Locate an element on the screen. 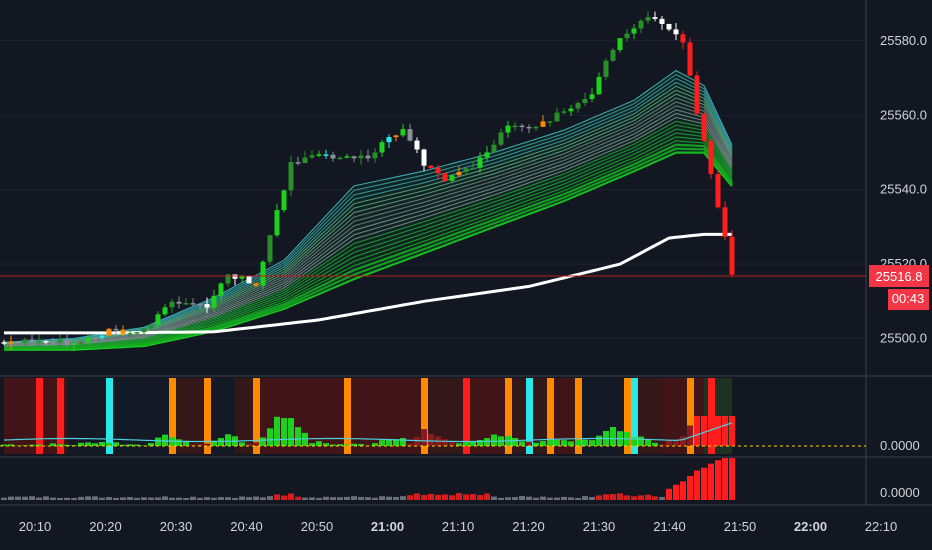 Image resolution: width=932 pixels, height=550 pixels. time-tick-label: 21:30 is located at coordinates (599, 526).